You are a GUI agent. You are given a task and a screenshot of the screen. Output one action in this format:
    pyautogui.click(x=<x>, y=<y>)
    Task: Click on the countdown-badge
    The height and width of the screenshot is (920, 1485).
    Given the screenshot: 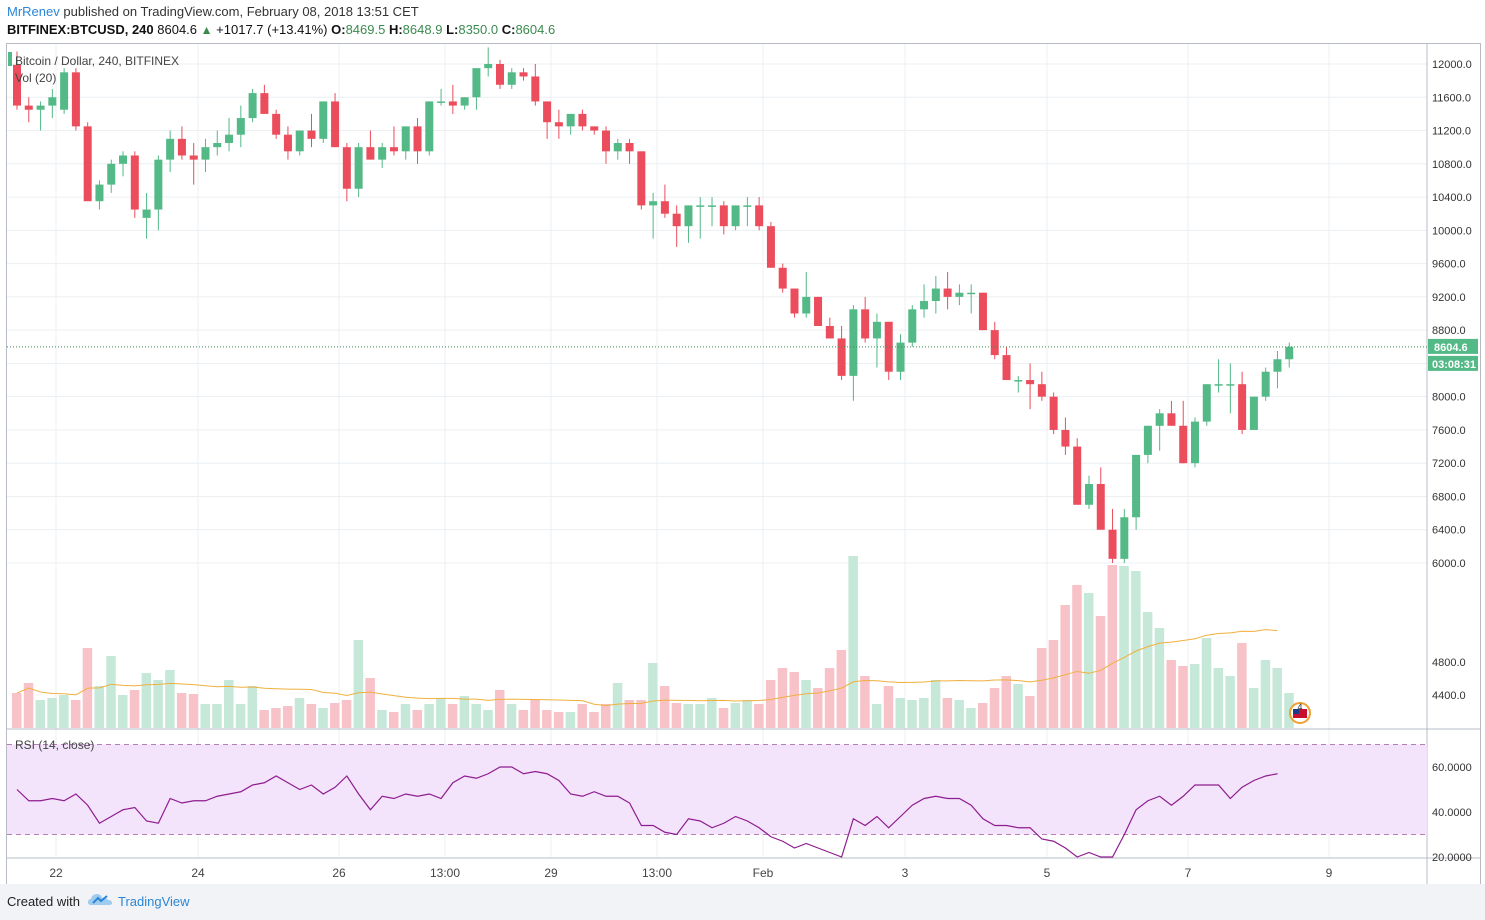 What is the action you would take?
    pyautogui.click(x=1453, y=363)
    